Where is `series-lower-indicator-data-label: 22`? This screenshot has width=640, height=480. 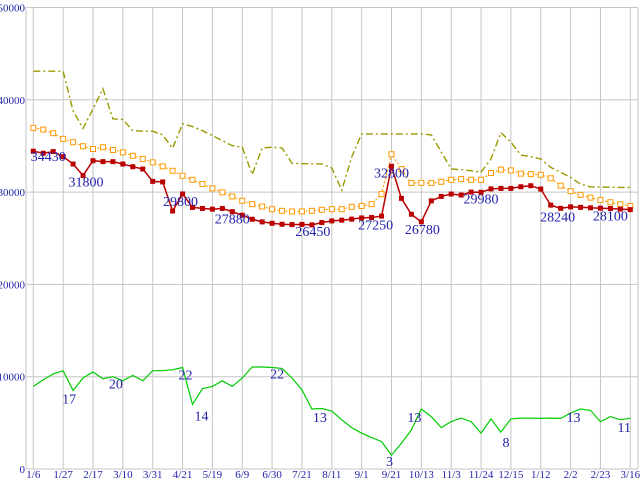 series-lower-indicator-data-label: 22 is located at coordinates (277, 374).